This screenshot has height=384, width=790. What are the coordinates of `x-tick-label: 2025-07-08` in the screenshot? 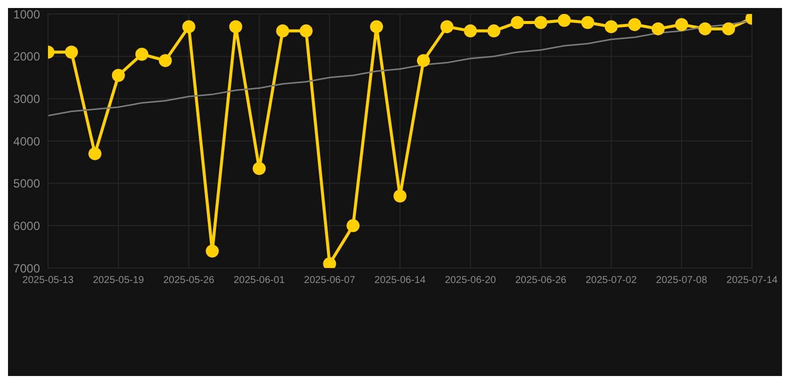 It's located at (682, 280).